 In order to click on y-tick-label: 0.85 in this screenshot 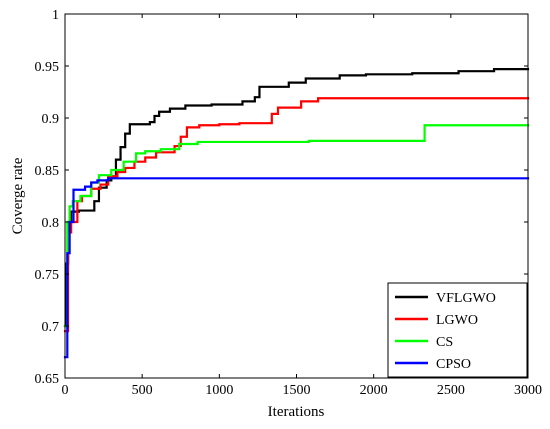, I will do `click(47, 171)`.